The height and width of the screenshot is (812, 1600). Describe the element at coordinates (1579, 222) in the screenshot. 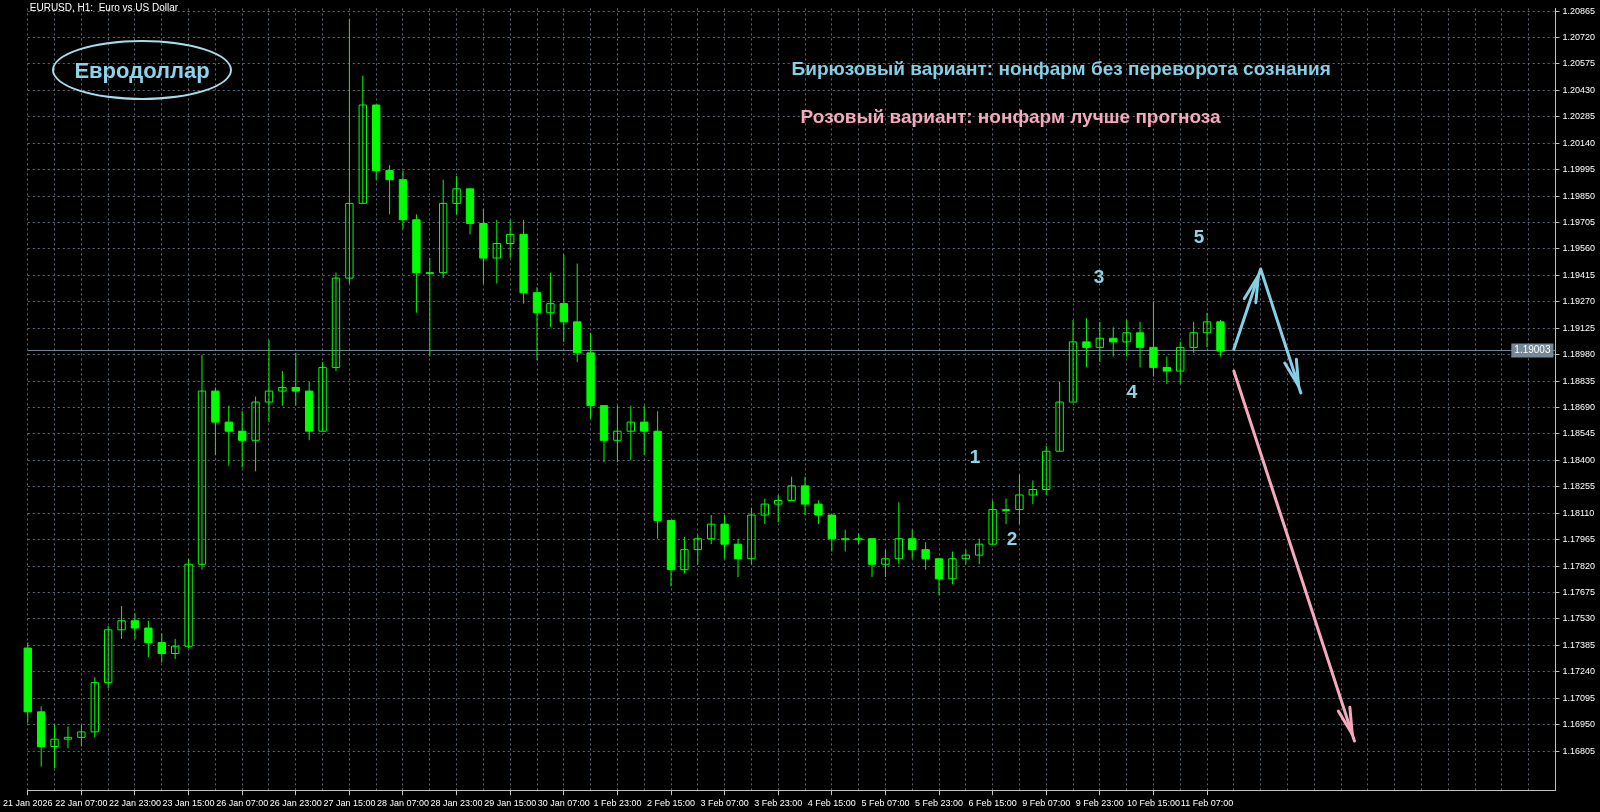

I see `y-tick-label: 1.19705` at that location.